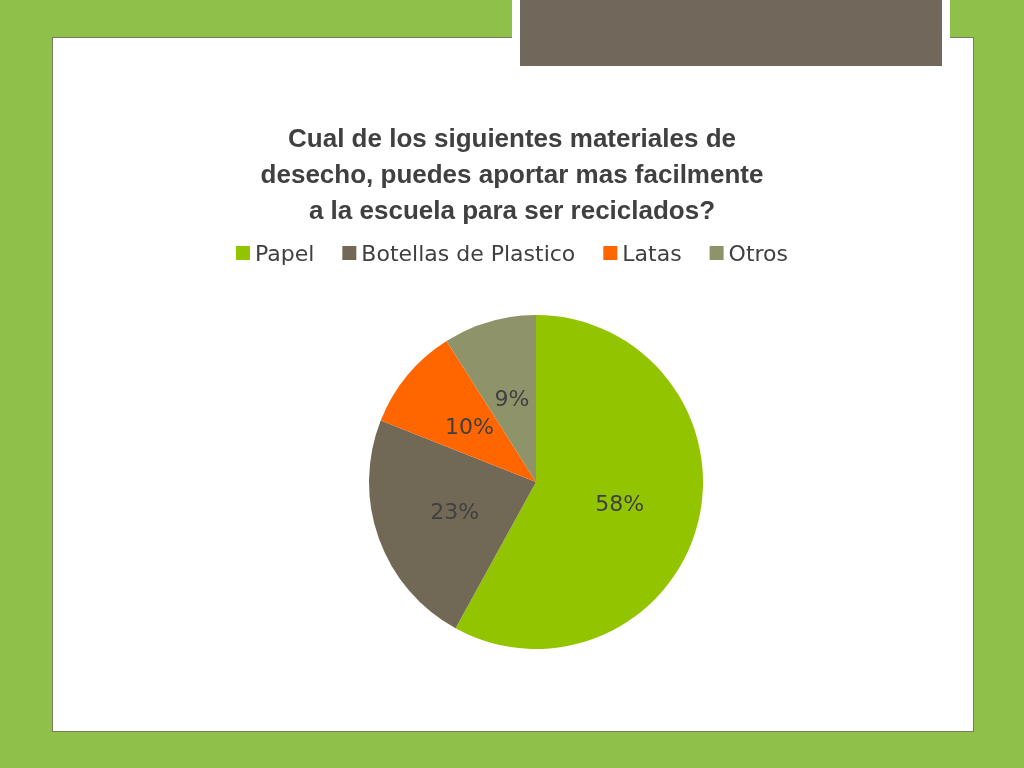  What do you see at coordinates (512, 174) in the screenshot?
I see `chart-title: Cual de los siguientes materiales de desecho, puedes aportar mas facilmente a la escuela para ser reciclados?` at bounding box center [512, 174].